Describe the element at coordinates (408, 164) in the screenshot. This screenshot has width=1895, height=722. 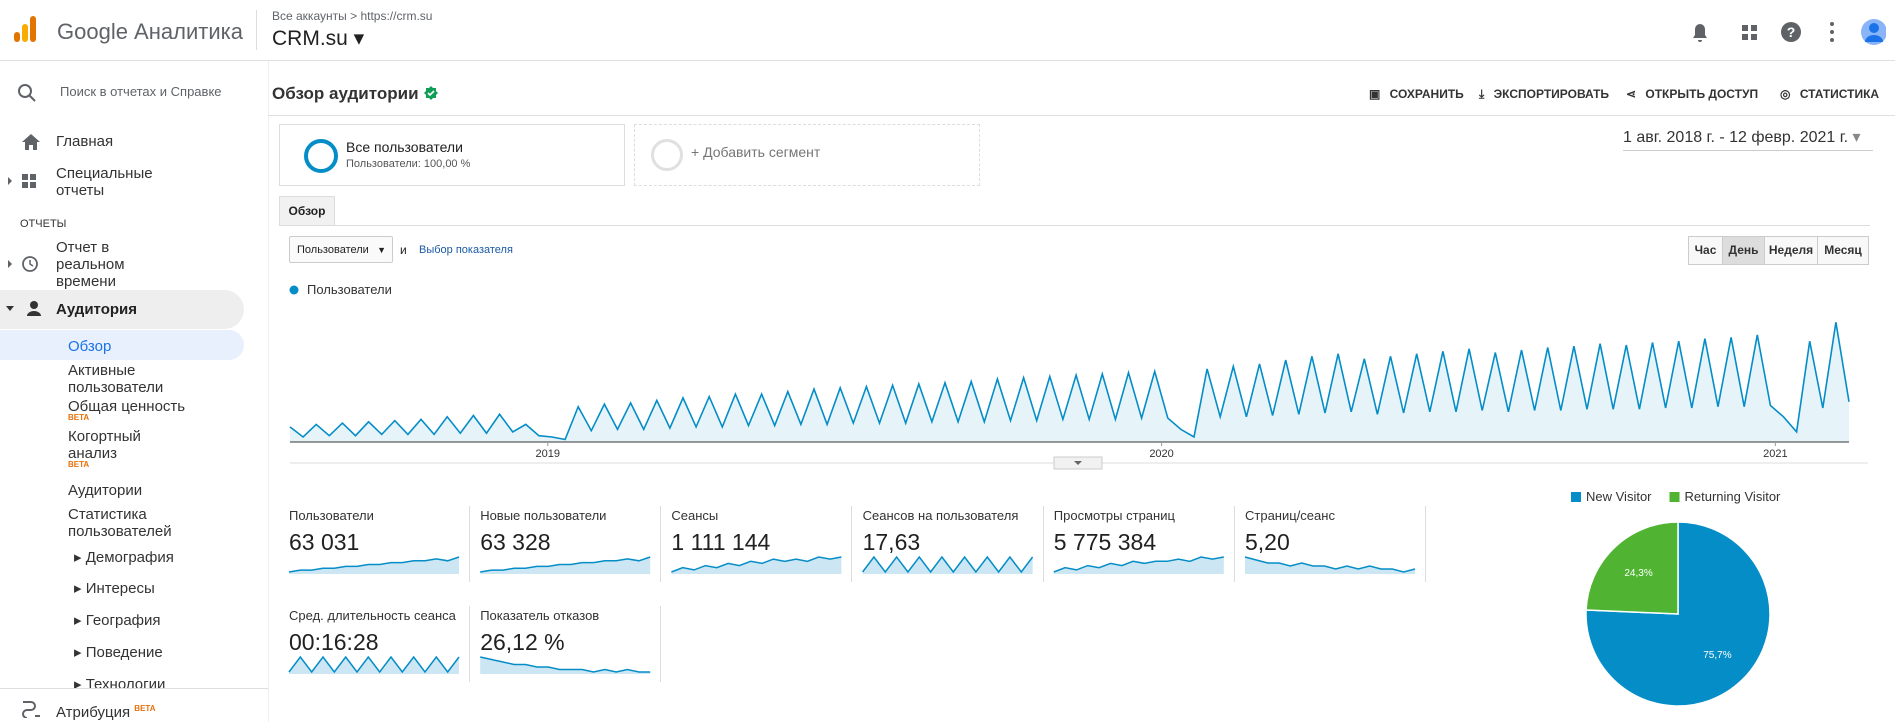
I see `segment-detail: Пользователи: 100,00 %` at that location.